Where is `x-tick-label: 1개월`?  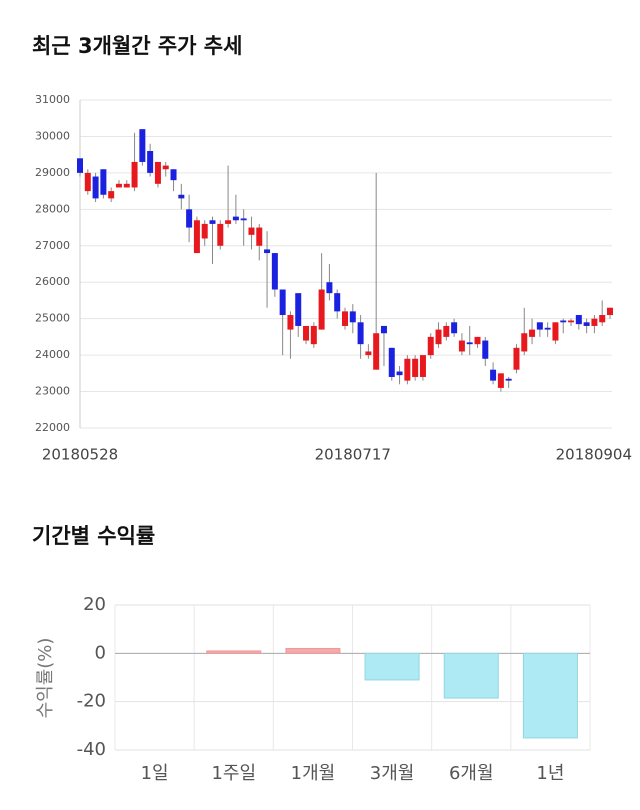 x-tick-label: 1개월 is located at coordinates (313, 773).